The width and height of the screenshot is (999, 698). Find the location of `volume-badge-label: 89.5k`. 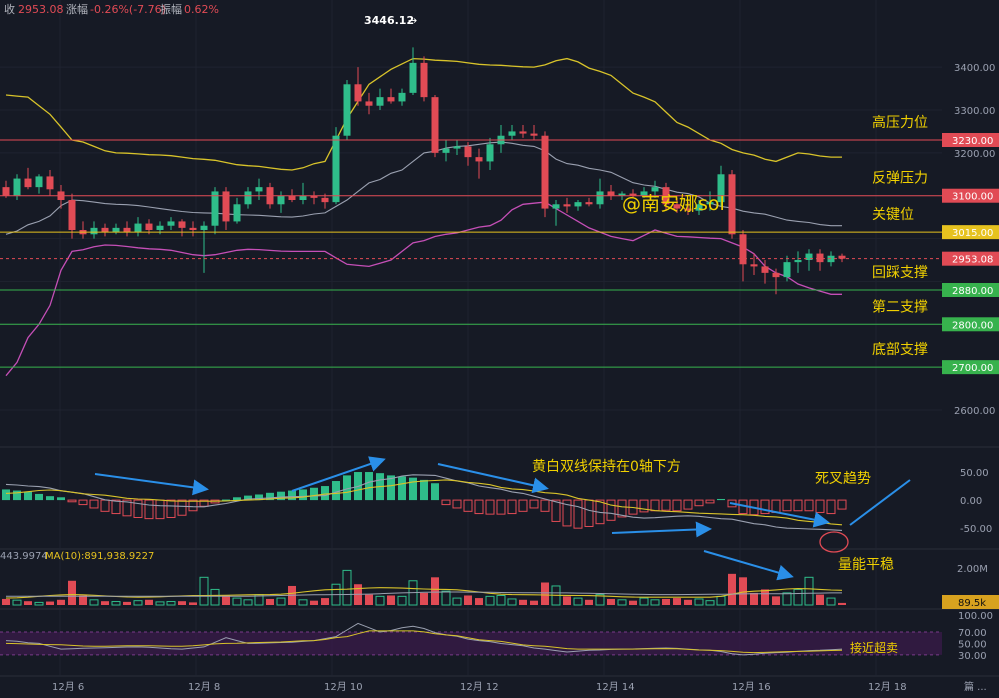

volume-badge-label: 89.5k is located at coordinates (972, 603).